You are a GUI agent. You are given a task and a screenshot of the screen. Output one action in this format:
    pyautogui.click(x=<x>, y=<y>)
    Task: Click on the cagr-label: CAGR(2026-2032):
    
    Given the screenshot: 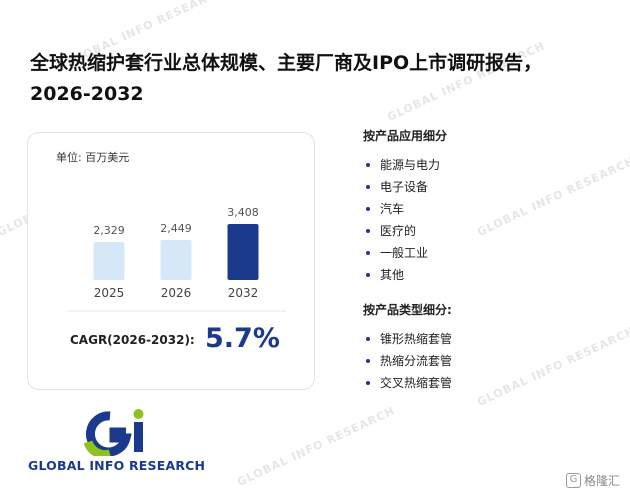 What is the action you would take?
    pyautogui.click(x=132, y=340)
    